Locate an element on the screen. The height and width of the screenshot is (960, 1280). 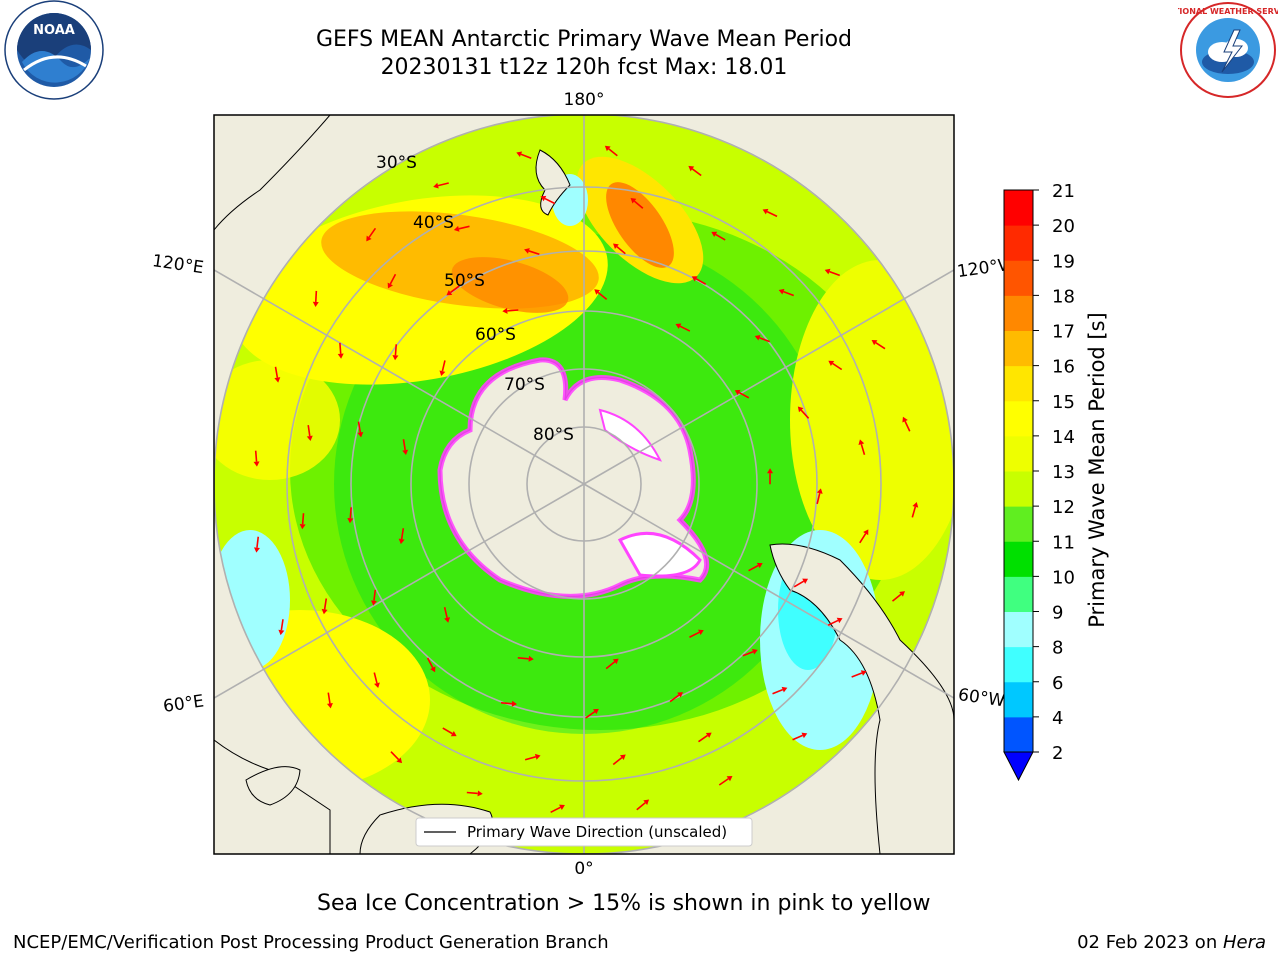
legend-text: Primary Wave Direction (unscaled) is located at coordinates (597, 832).